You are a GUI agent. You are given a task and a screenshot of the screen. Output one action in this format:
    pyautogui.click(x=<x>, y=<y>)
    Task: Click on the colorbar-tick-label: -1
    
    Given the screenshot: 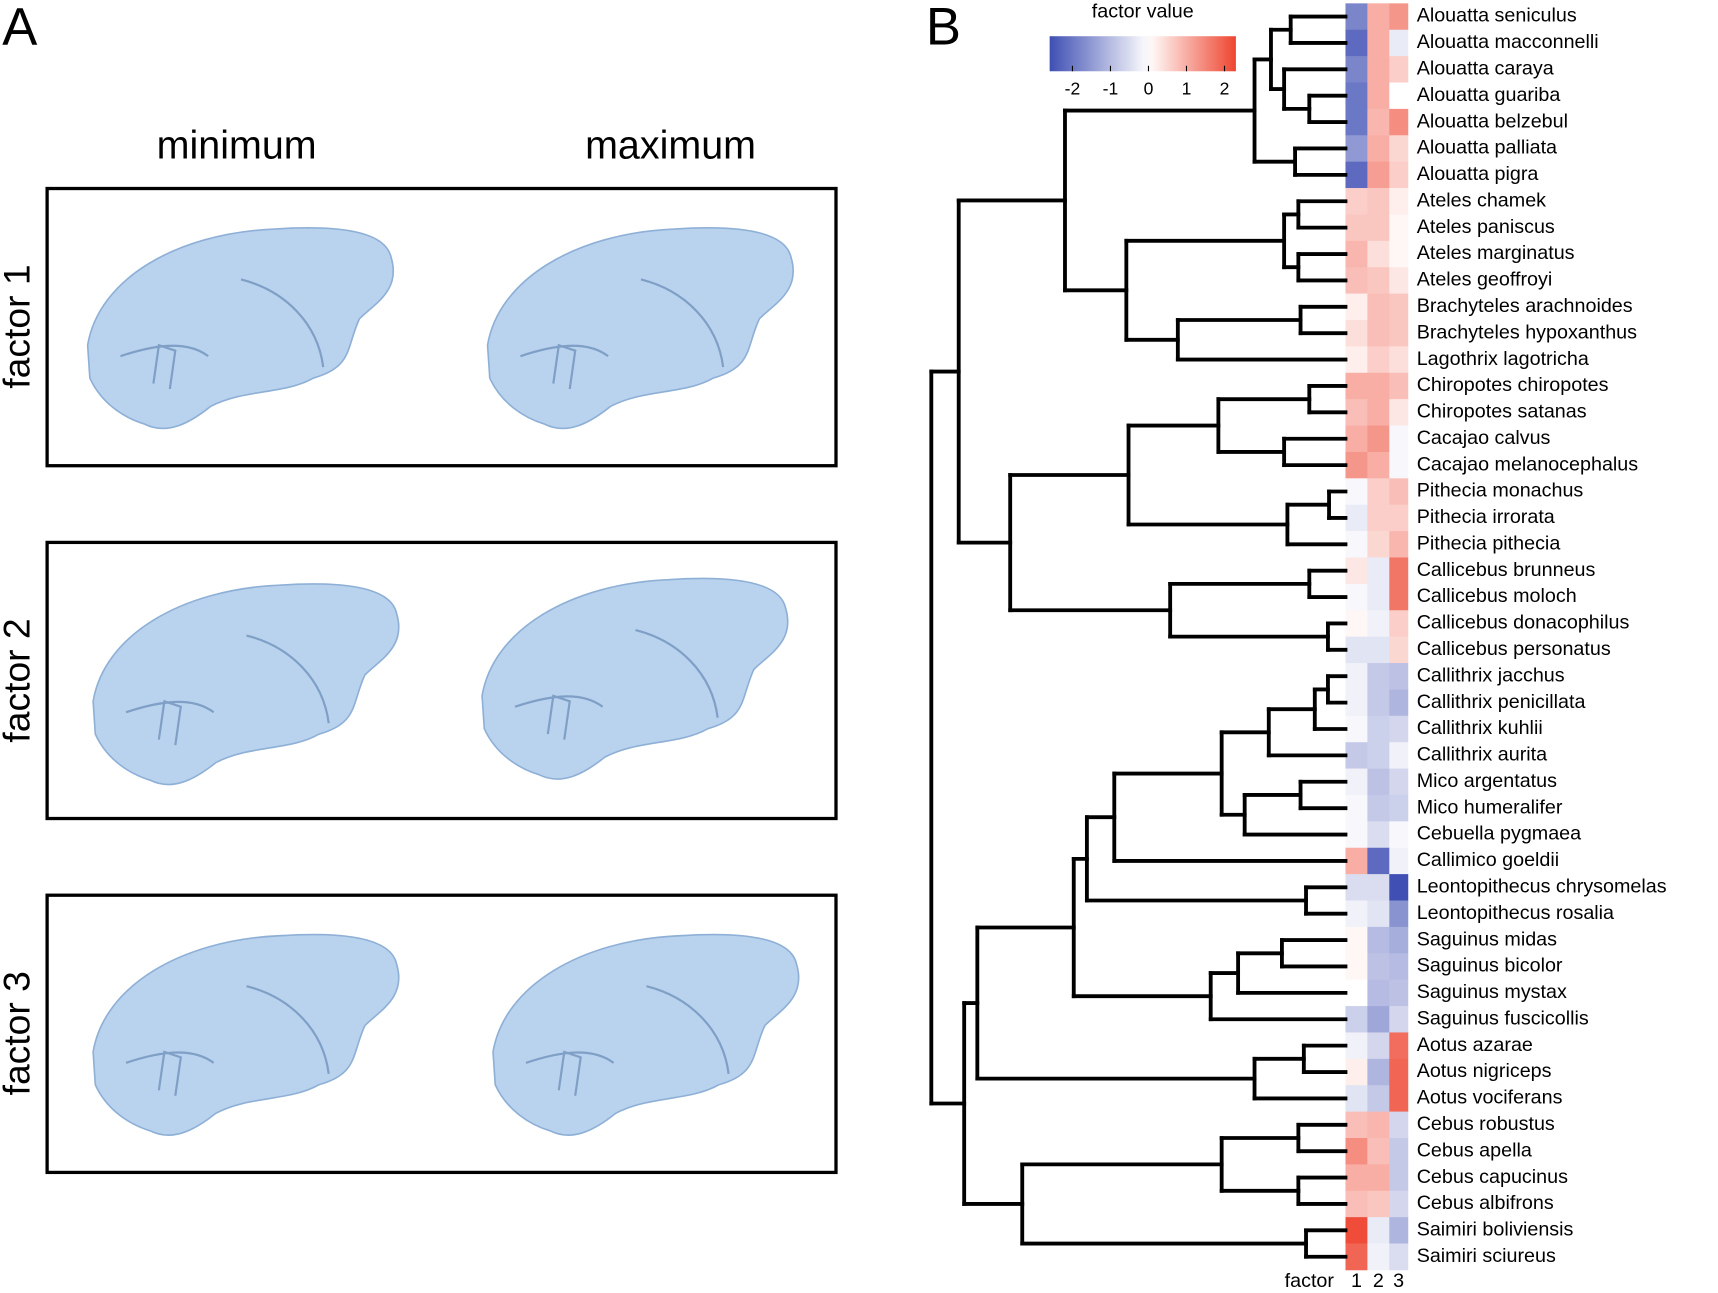 What is the action you would take?
    pyautogui.click(x=1111, y=89)
    